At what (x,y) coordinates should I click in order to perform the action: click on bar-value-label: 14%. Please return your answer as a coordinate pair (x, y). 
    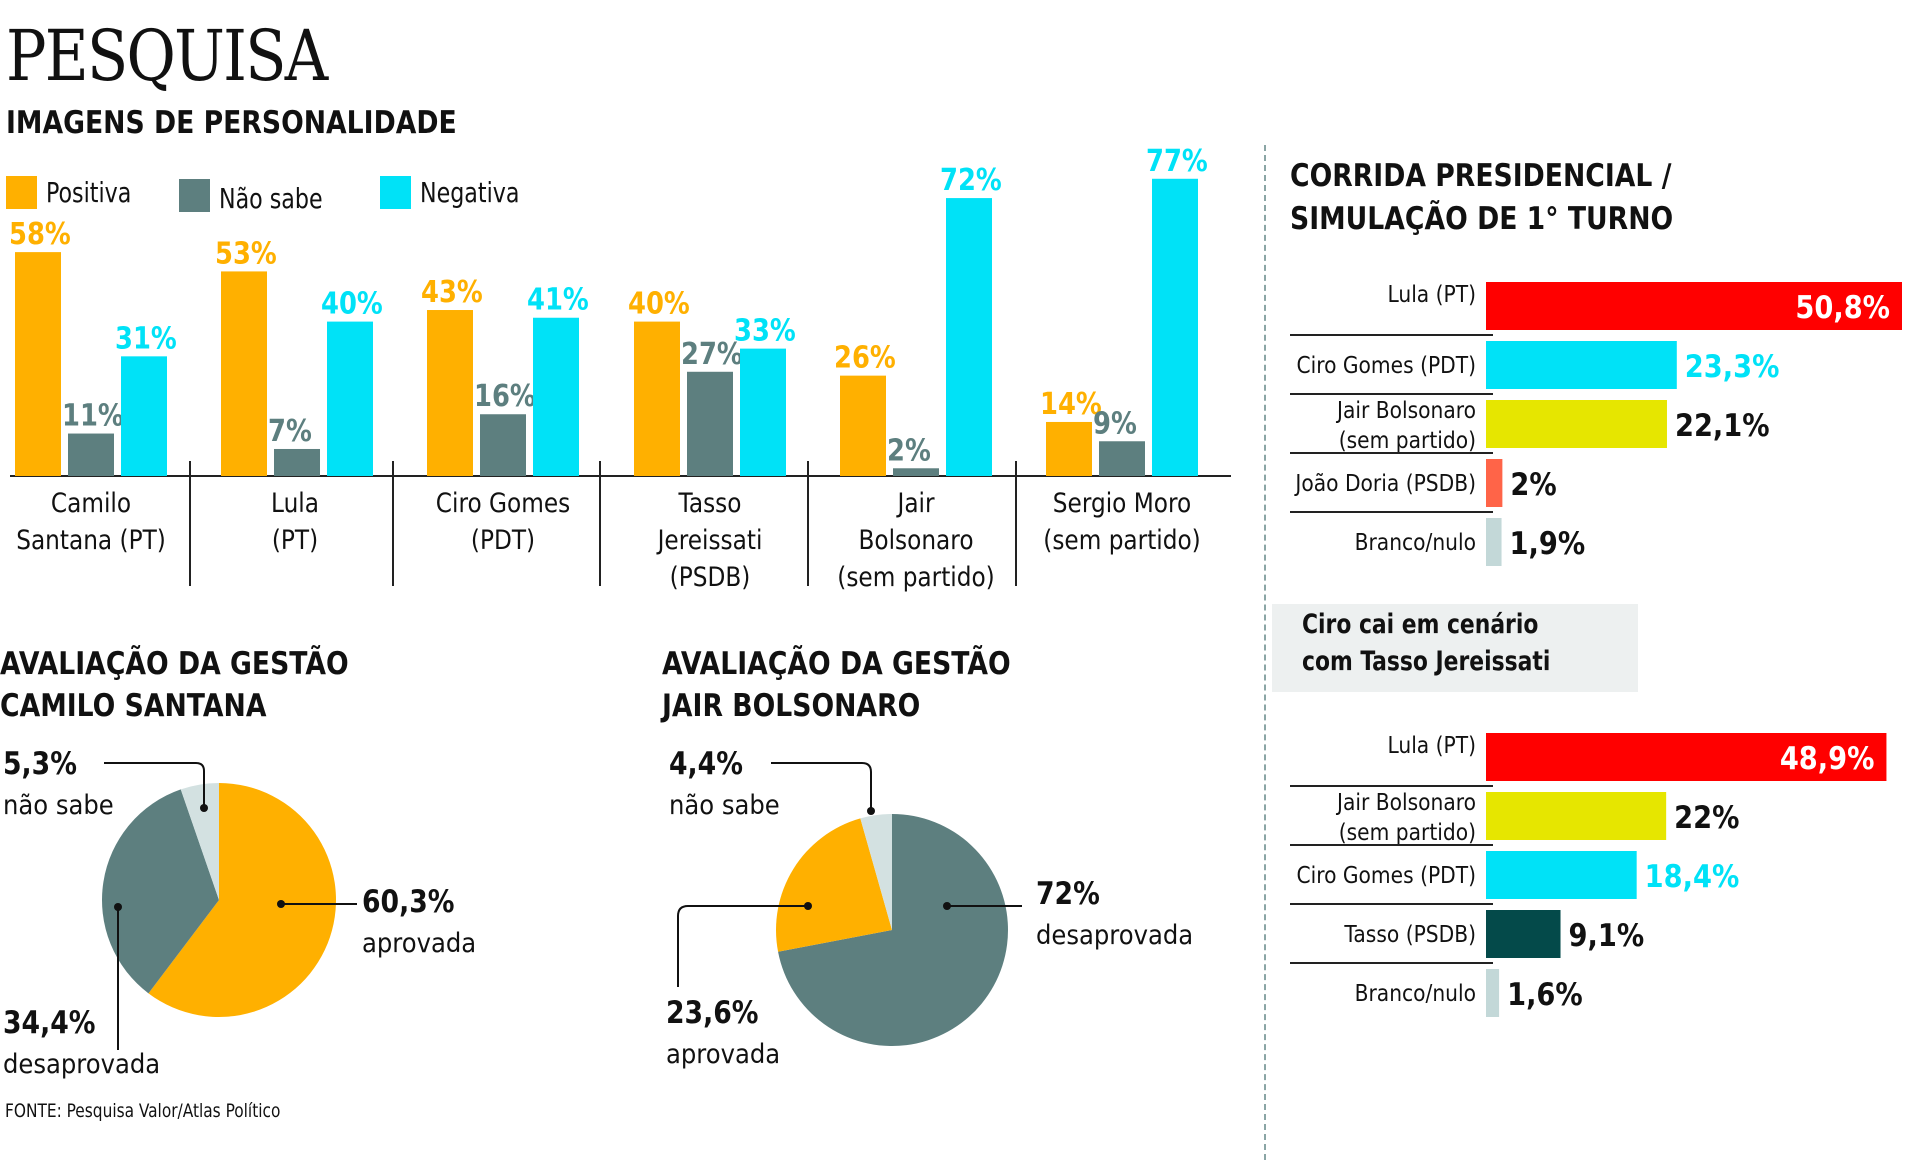
    Looking at the image, I should click on (1071, 403).